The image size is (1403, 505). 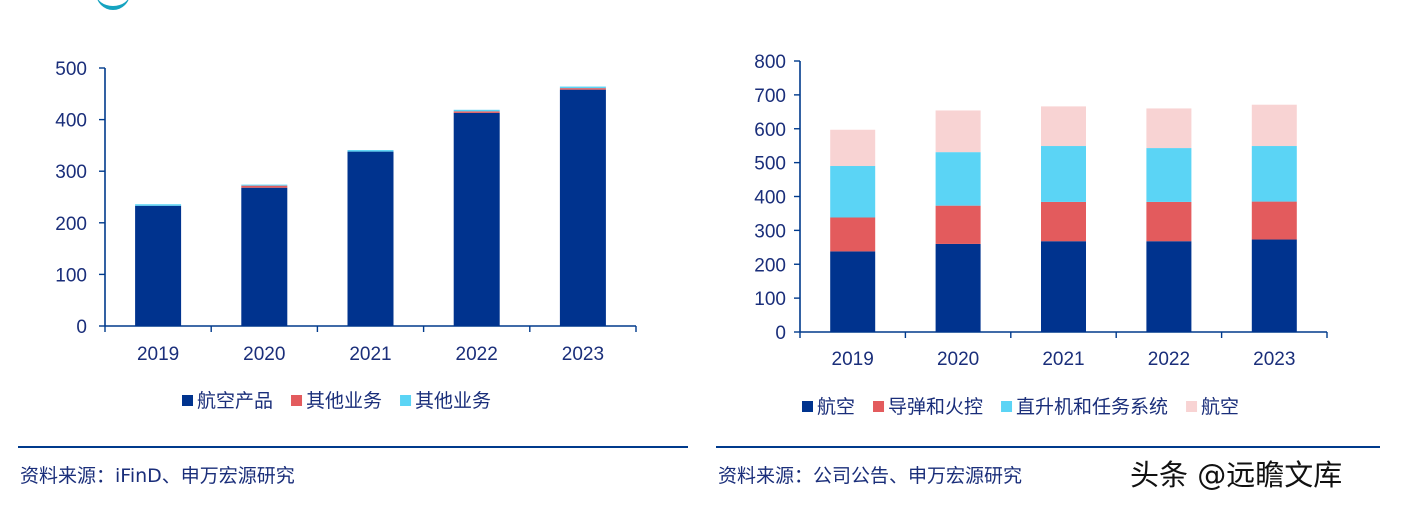 I want to click on right-divider, so click(x=1048, y=447).